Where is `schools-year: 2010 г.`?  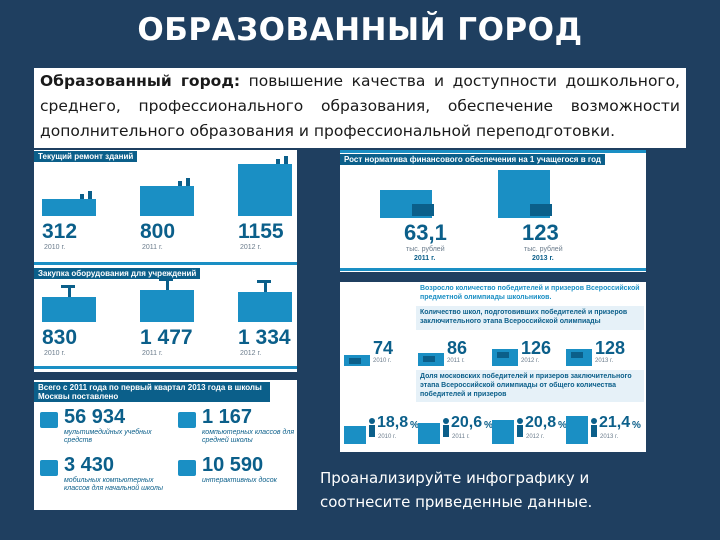
schools-year: 2010 г. is located at coordinates (382, 361).